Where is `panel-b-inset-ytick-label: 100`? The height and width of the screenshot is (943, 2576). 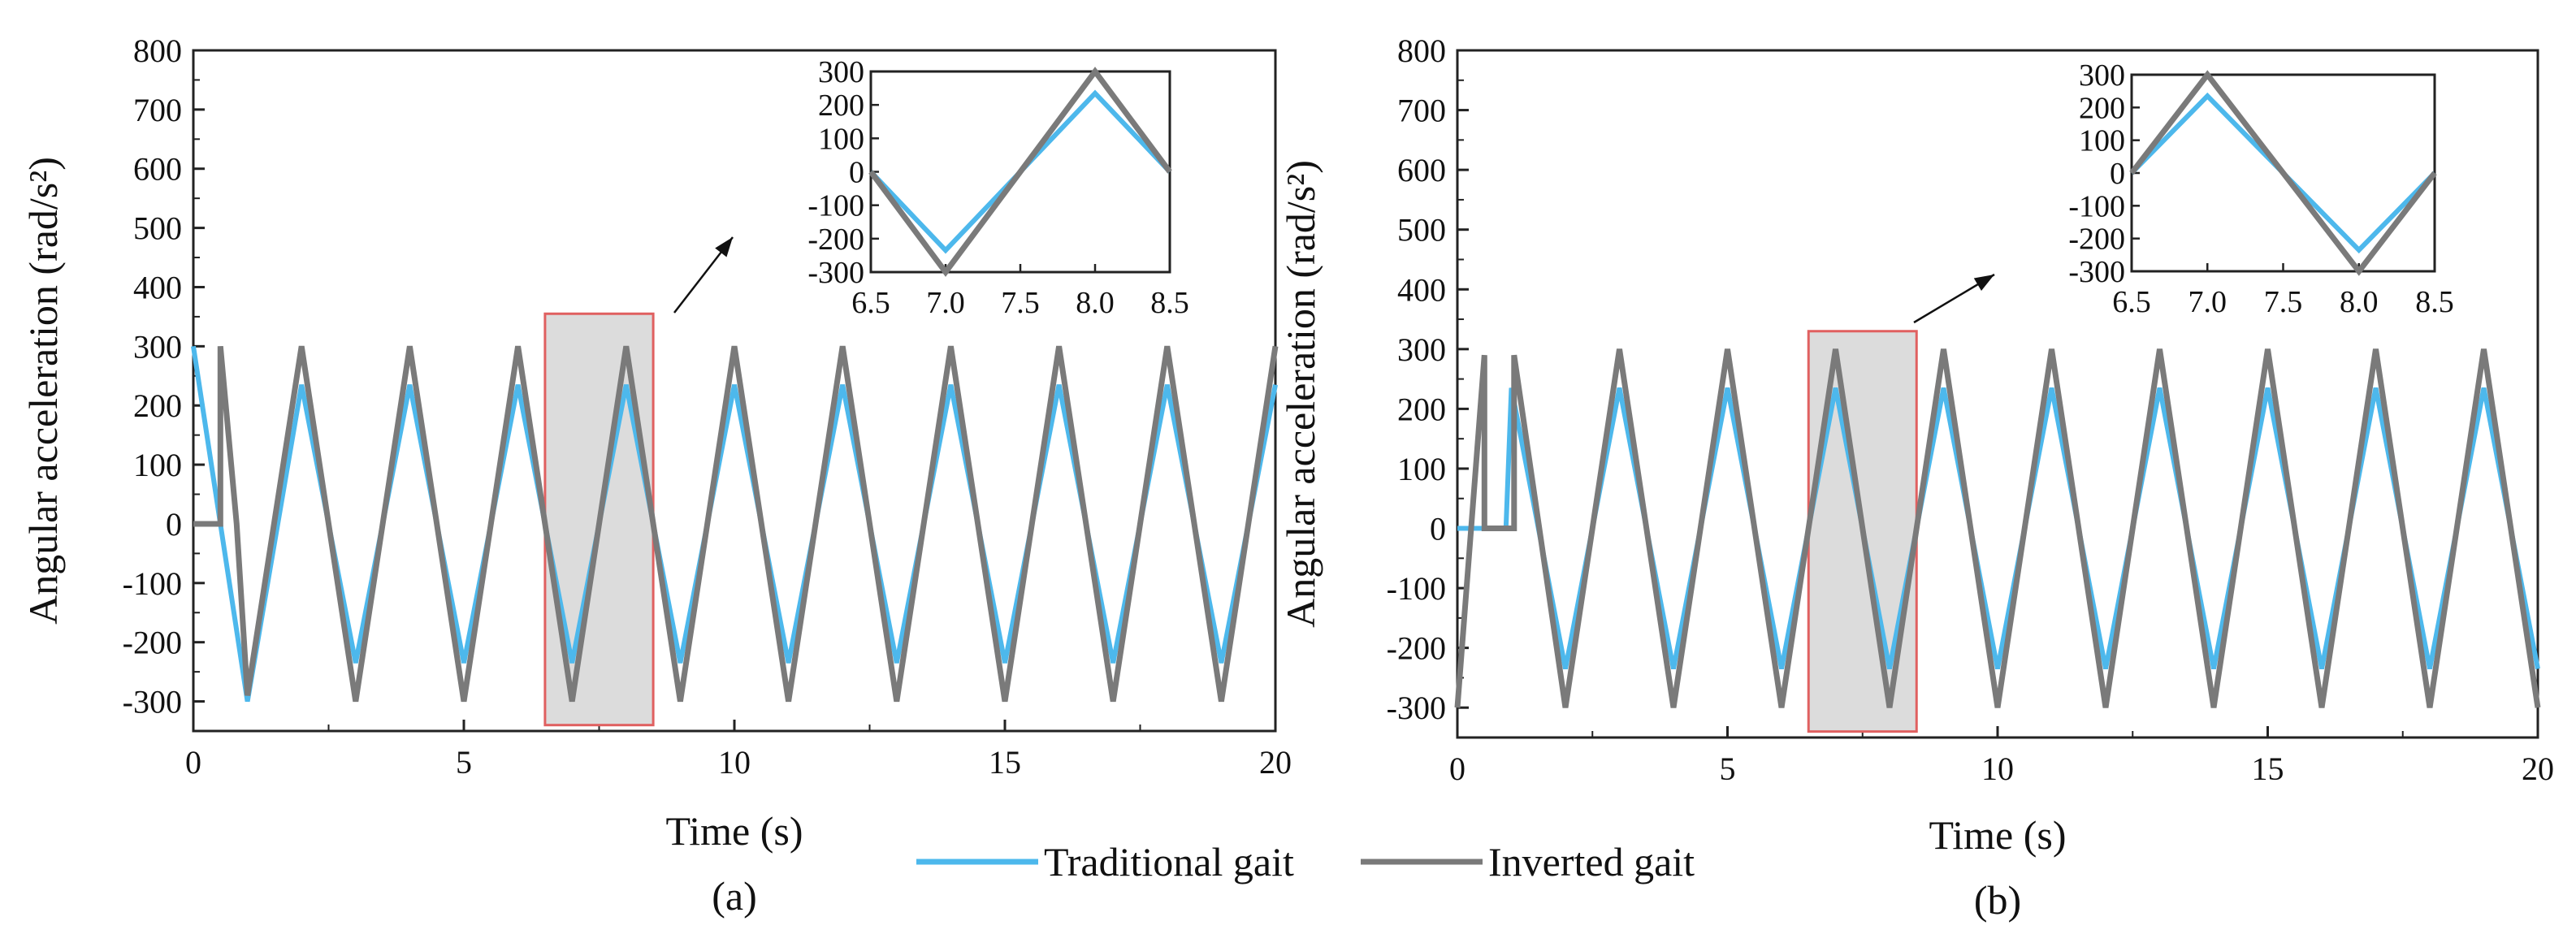
panel-b-inset-ytick-label: 100 is located at coordinates (2102, 141).